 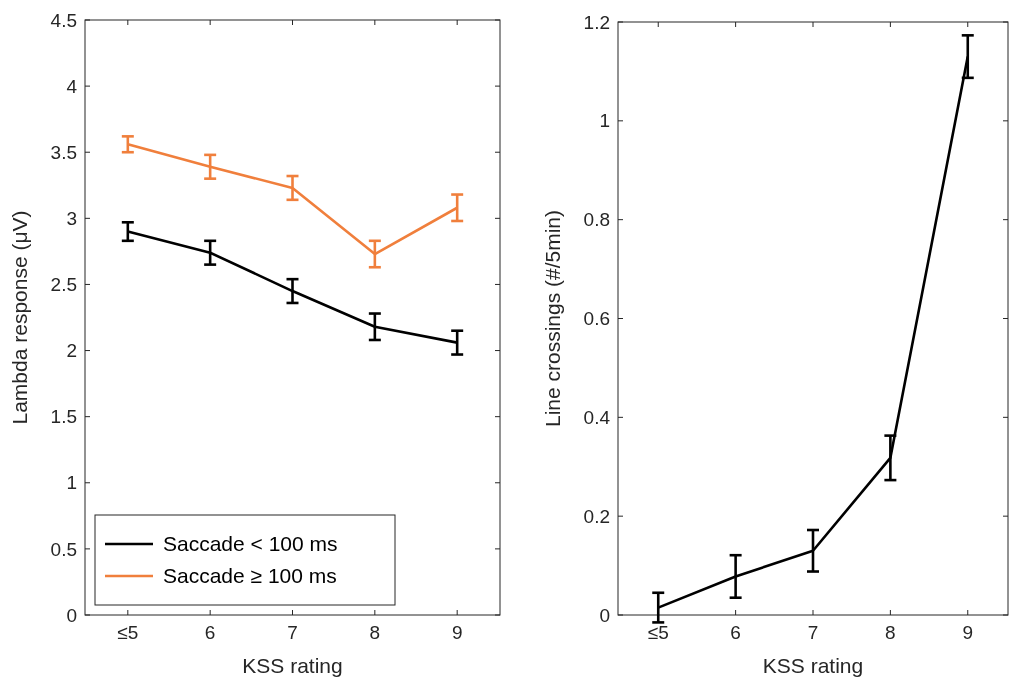 I want to click on y-tick-label: 0.8, so click(x=596, y=220).